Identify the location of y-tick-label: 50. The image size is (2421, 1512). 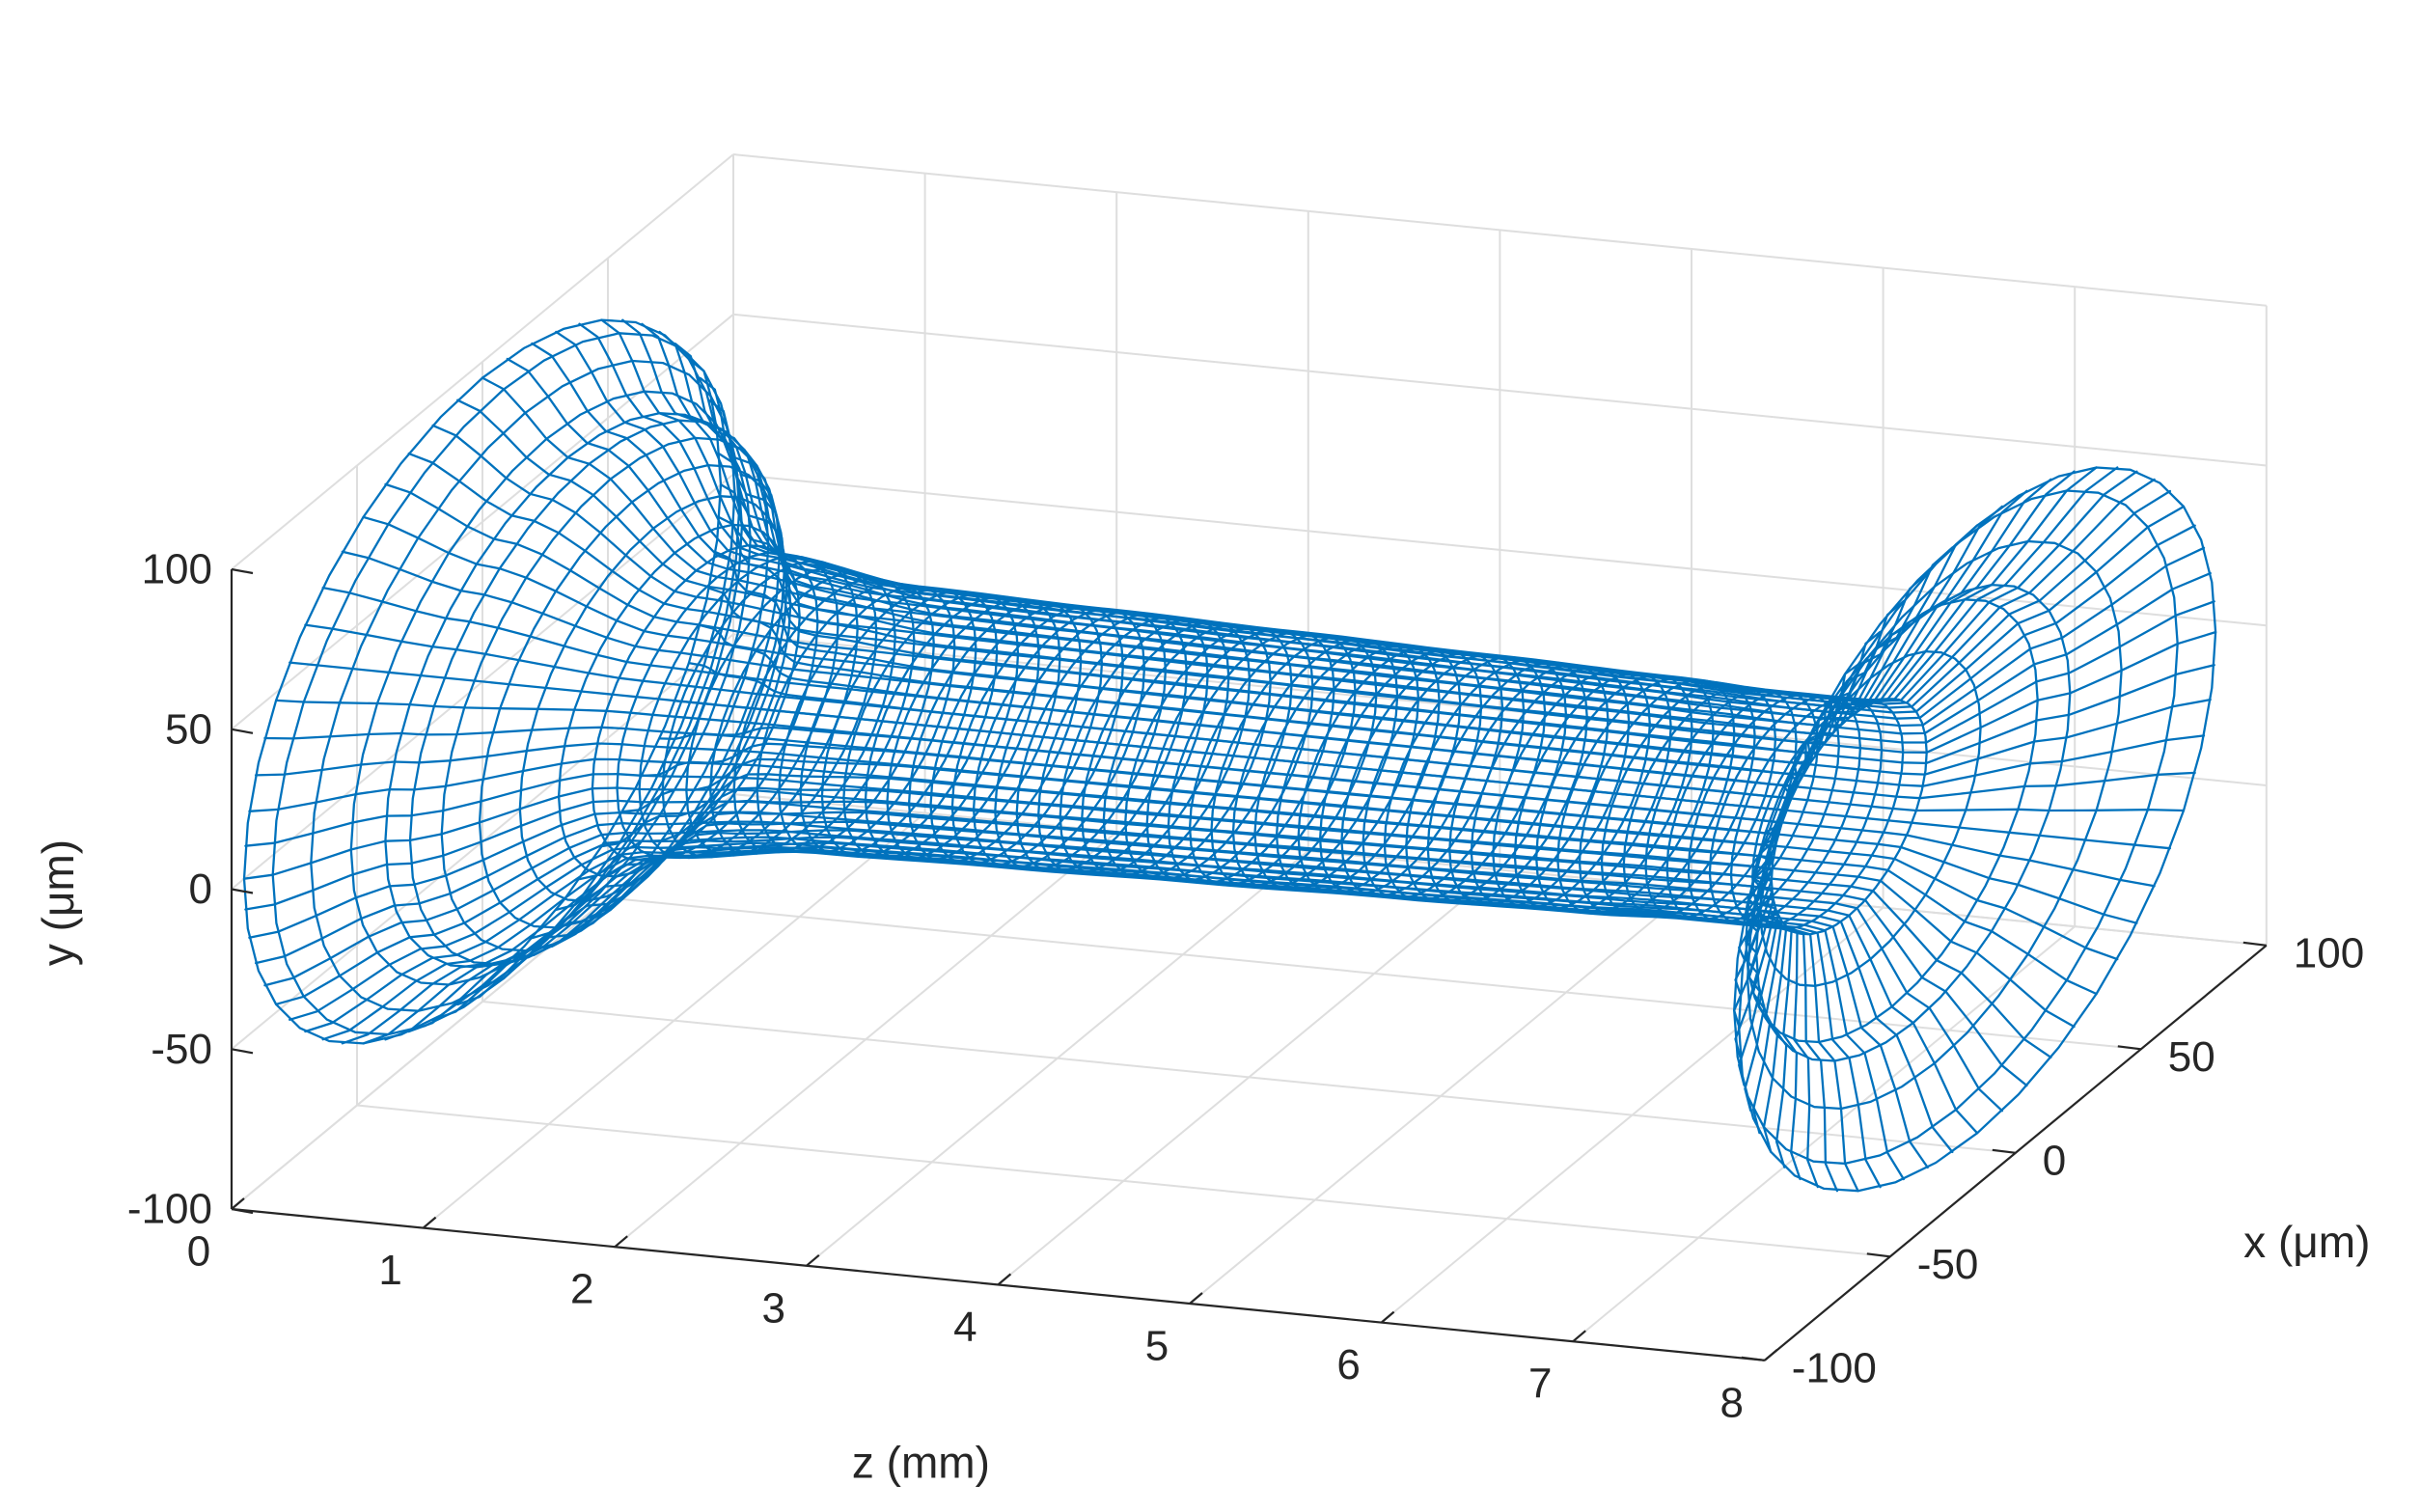
(188, 729).